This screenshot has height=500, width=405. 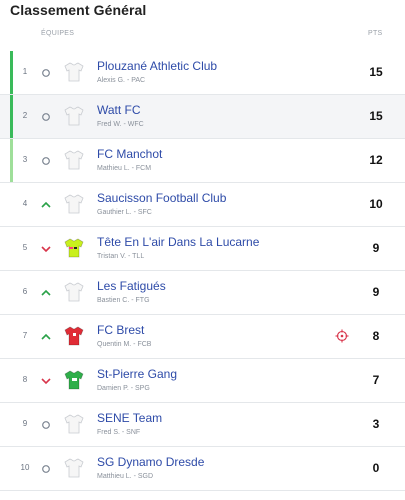 I want to click on header-teams: ÉQUIPES, so click(x=58, y=33).